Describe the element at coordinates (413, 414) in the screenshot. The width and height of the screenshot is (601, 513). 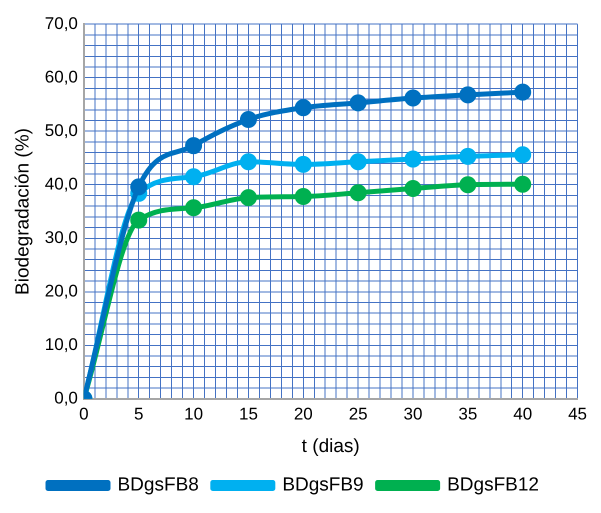
I see `x-tick-label: 30` at that location.